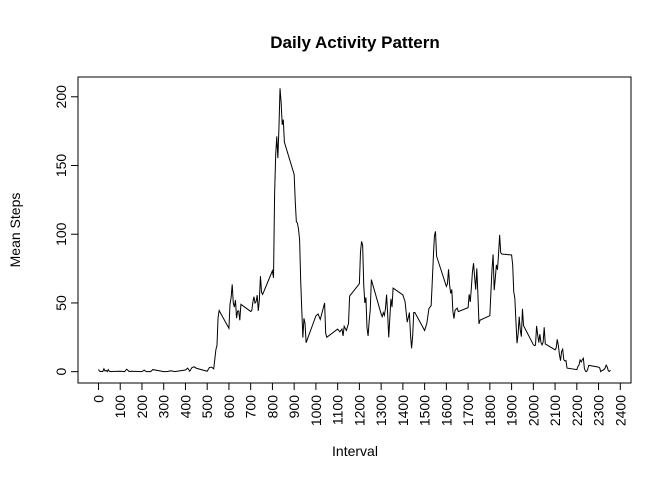 The width and height of the screenshot is (672, 485). I want to click on x-tick-label: 2100, so click(555, 410).